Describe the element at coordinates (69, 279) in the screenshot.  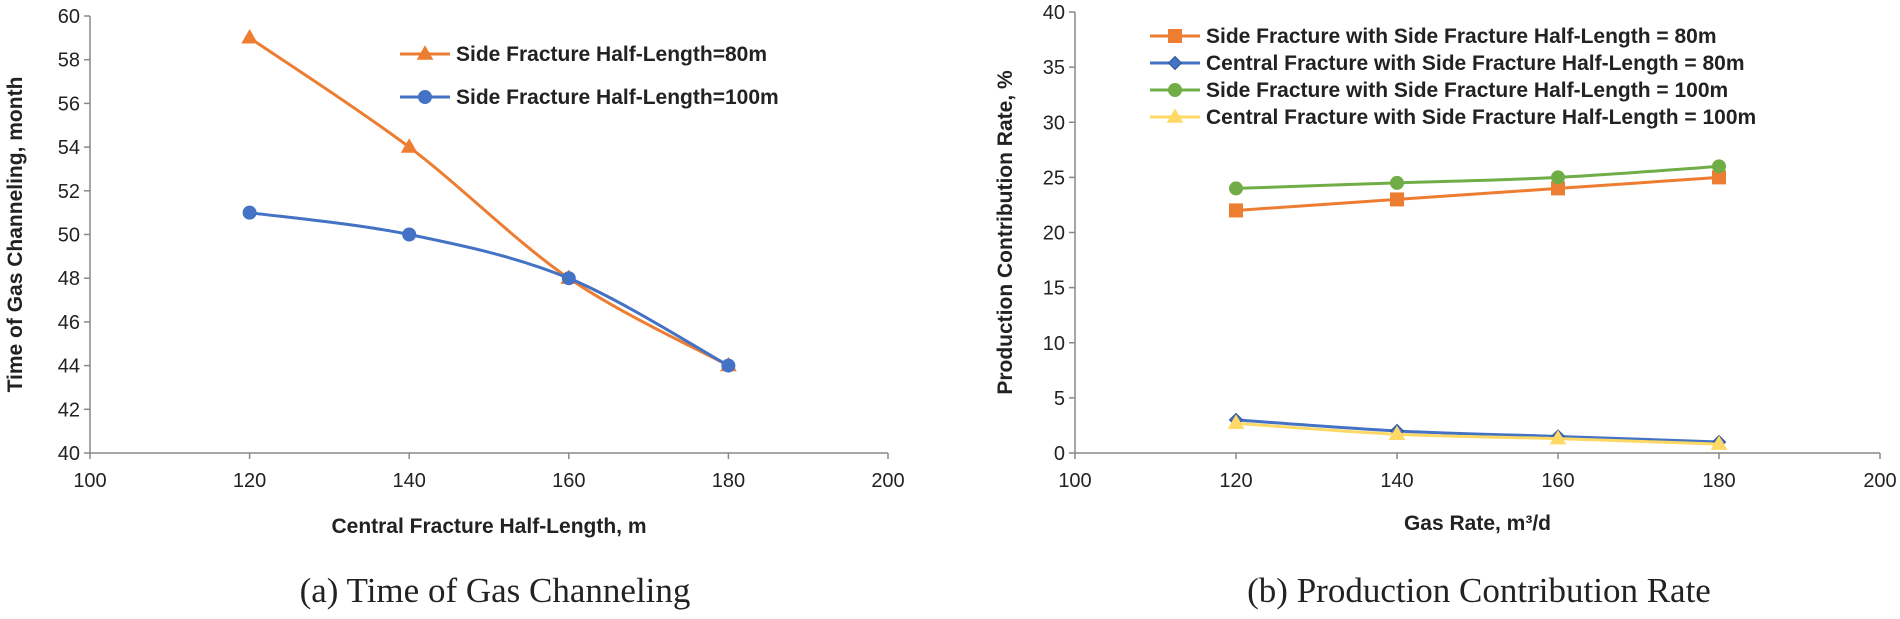
I see `y-tick-label: 48` at that location.